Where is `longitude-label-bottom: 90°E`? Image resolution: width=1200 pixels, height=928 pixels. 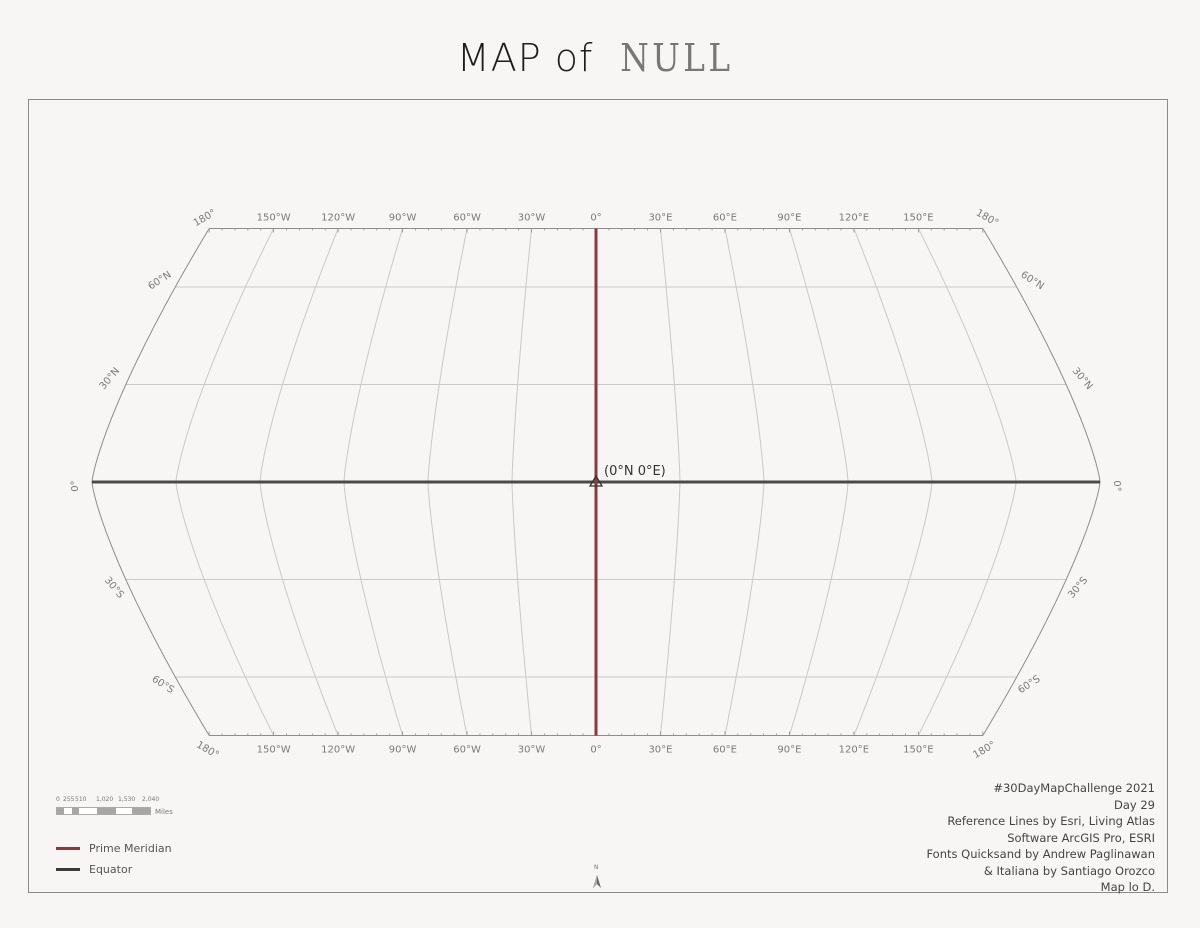 longitude-label-bottom: 90°E is located at coordinates (789, 750).